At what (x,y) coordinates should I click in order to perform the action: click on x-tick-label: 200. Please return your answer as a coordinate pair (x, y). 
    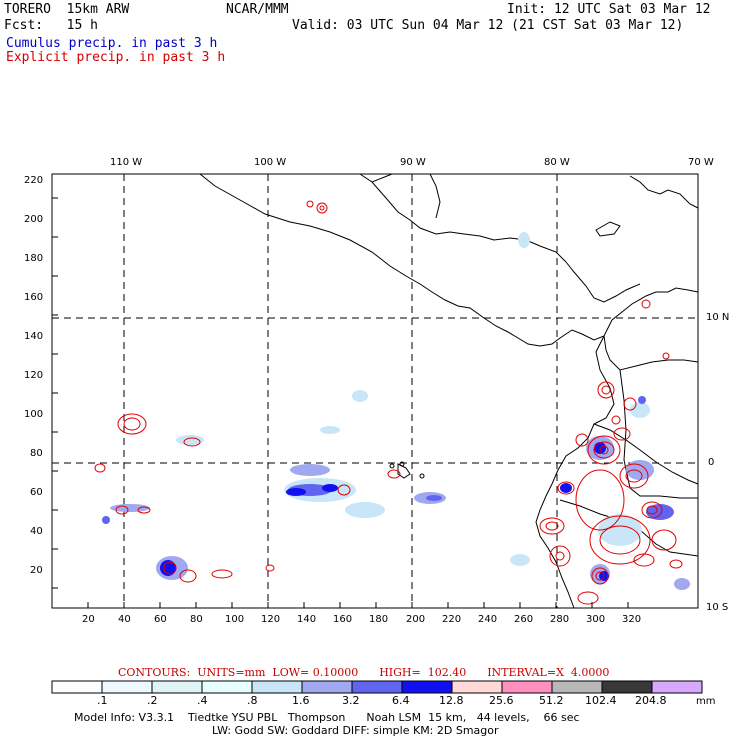
    Looking at the image, I should click on (416, 619).